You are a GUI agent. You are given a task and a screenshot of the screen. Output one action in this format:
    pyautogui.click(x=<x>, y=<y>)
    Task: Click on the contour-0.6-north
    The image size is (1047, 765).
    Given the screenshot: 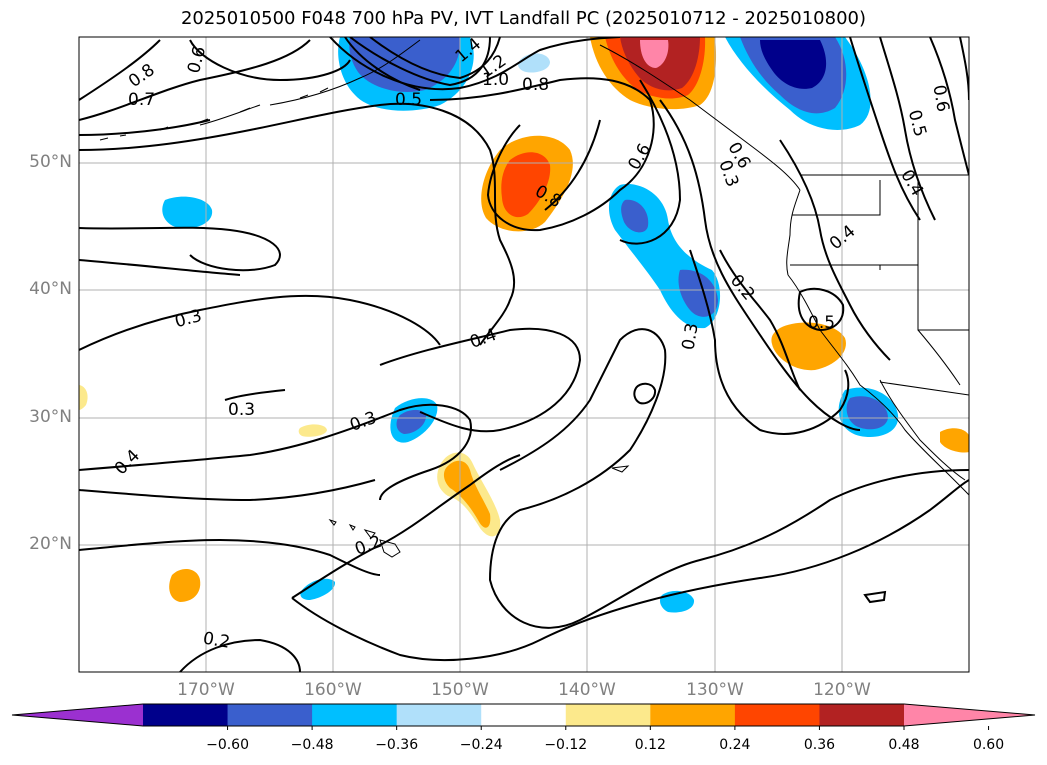 What is the action you would take?
    pyautogui.click(x=215, y=87)
    